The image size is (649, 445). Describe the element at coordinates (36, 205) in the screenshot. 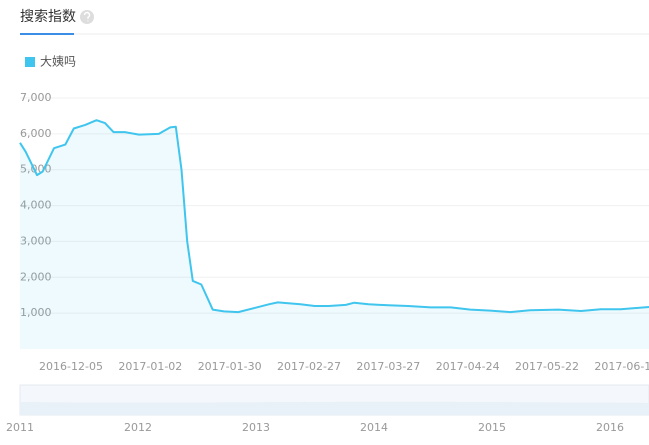

I see `y-tick-label: 4,000` at that location.